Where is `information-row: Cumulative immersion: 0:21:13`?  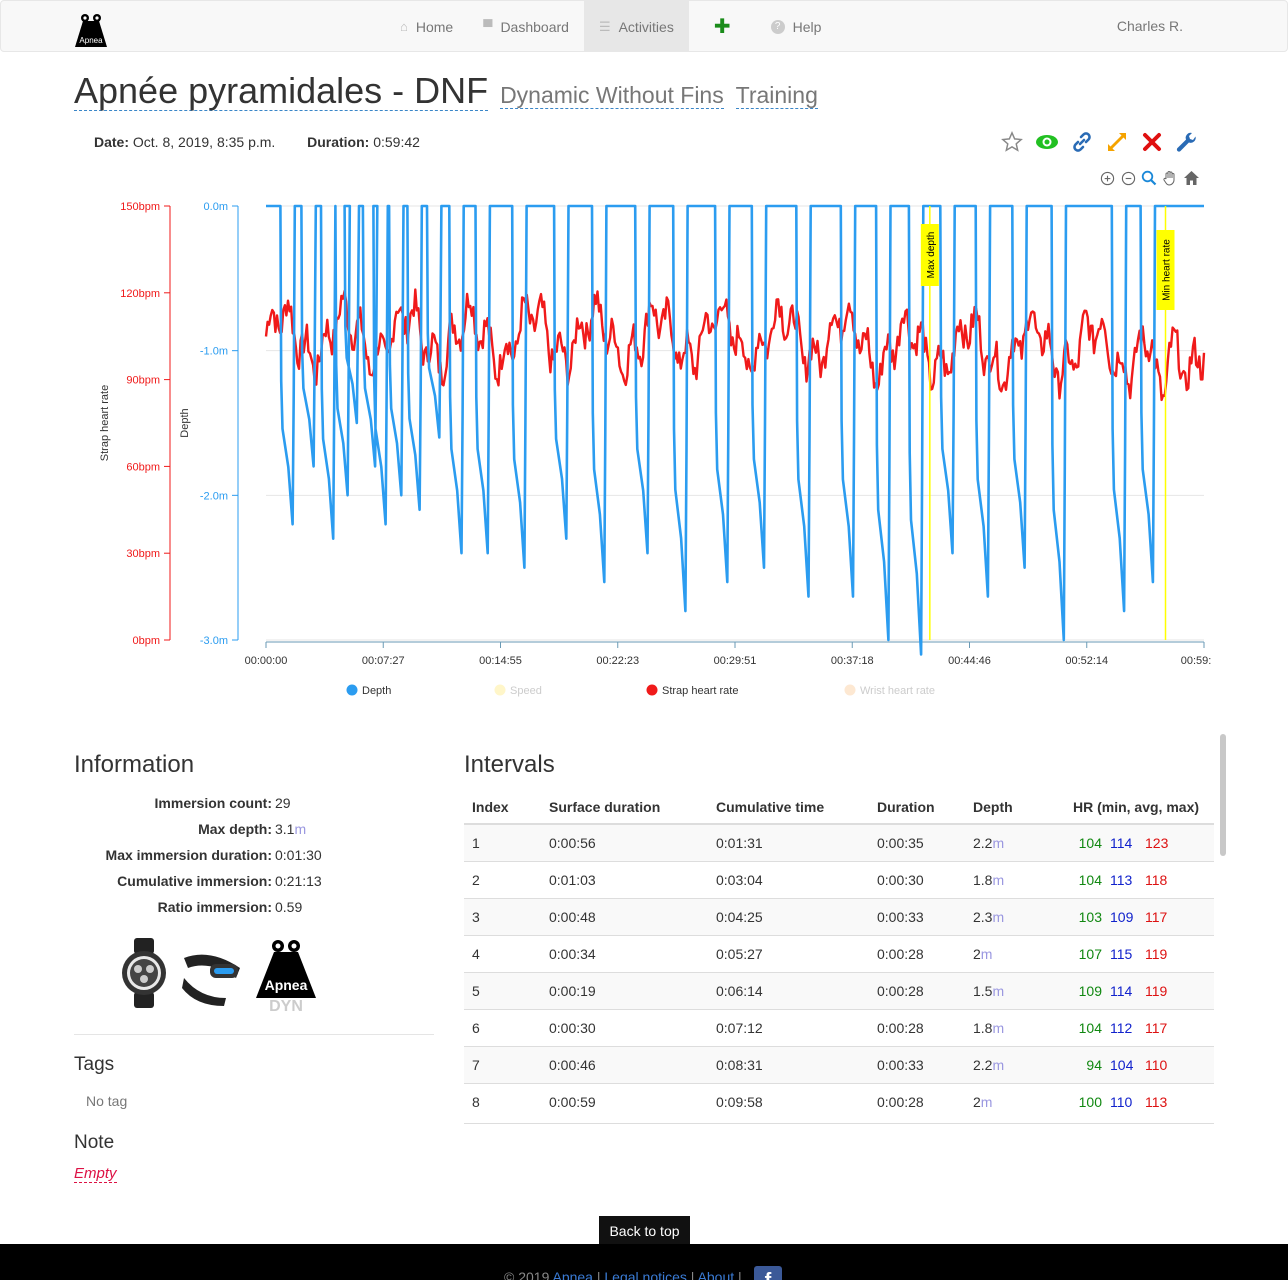
information-row: Cumulative immersion: 0:21:13 is located at coordinates (254, 881).